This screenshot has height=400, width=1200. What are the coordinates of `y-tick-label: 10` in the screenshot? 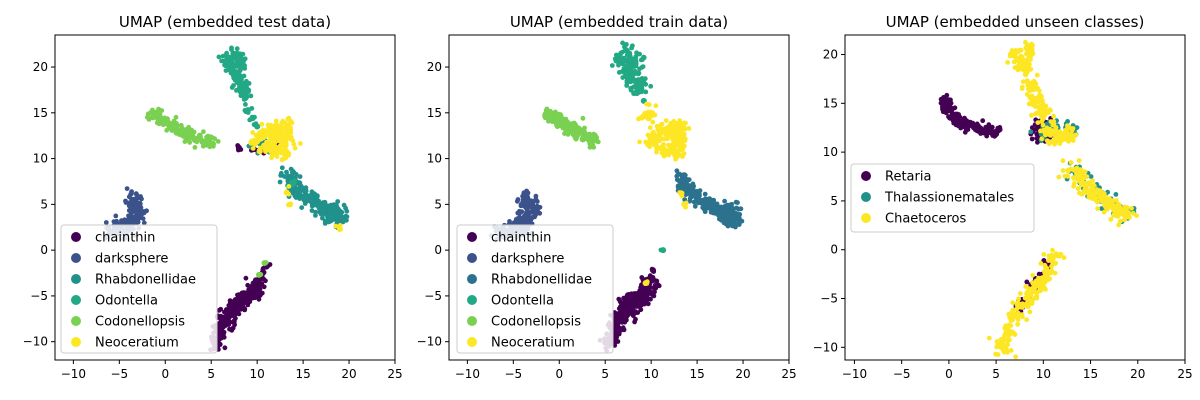 It's located at (40, 159).